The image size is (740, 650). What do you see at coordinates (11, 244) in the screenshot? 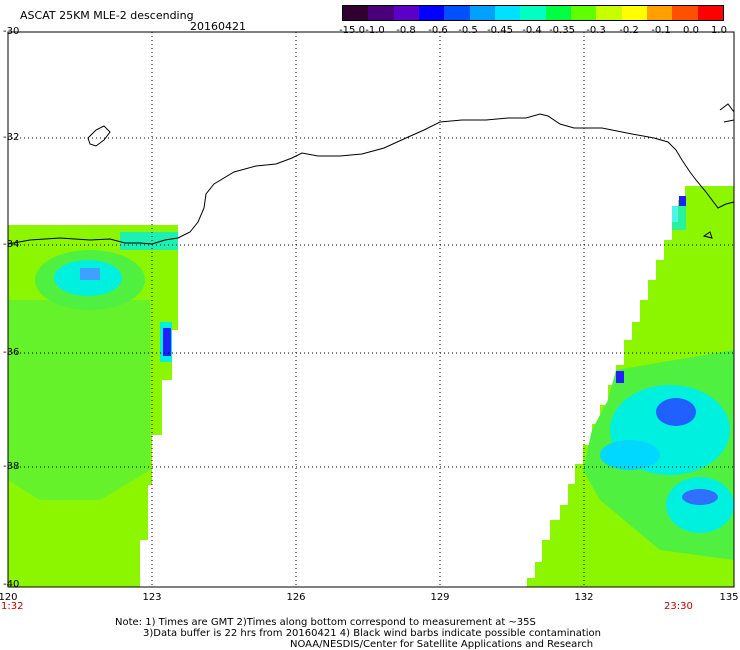
I see `latitude-label: -34` at bounding box center [11, 244].